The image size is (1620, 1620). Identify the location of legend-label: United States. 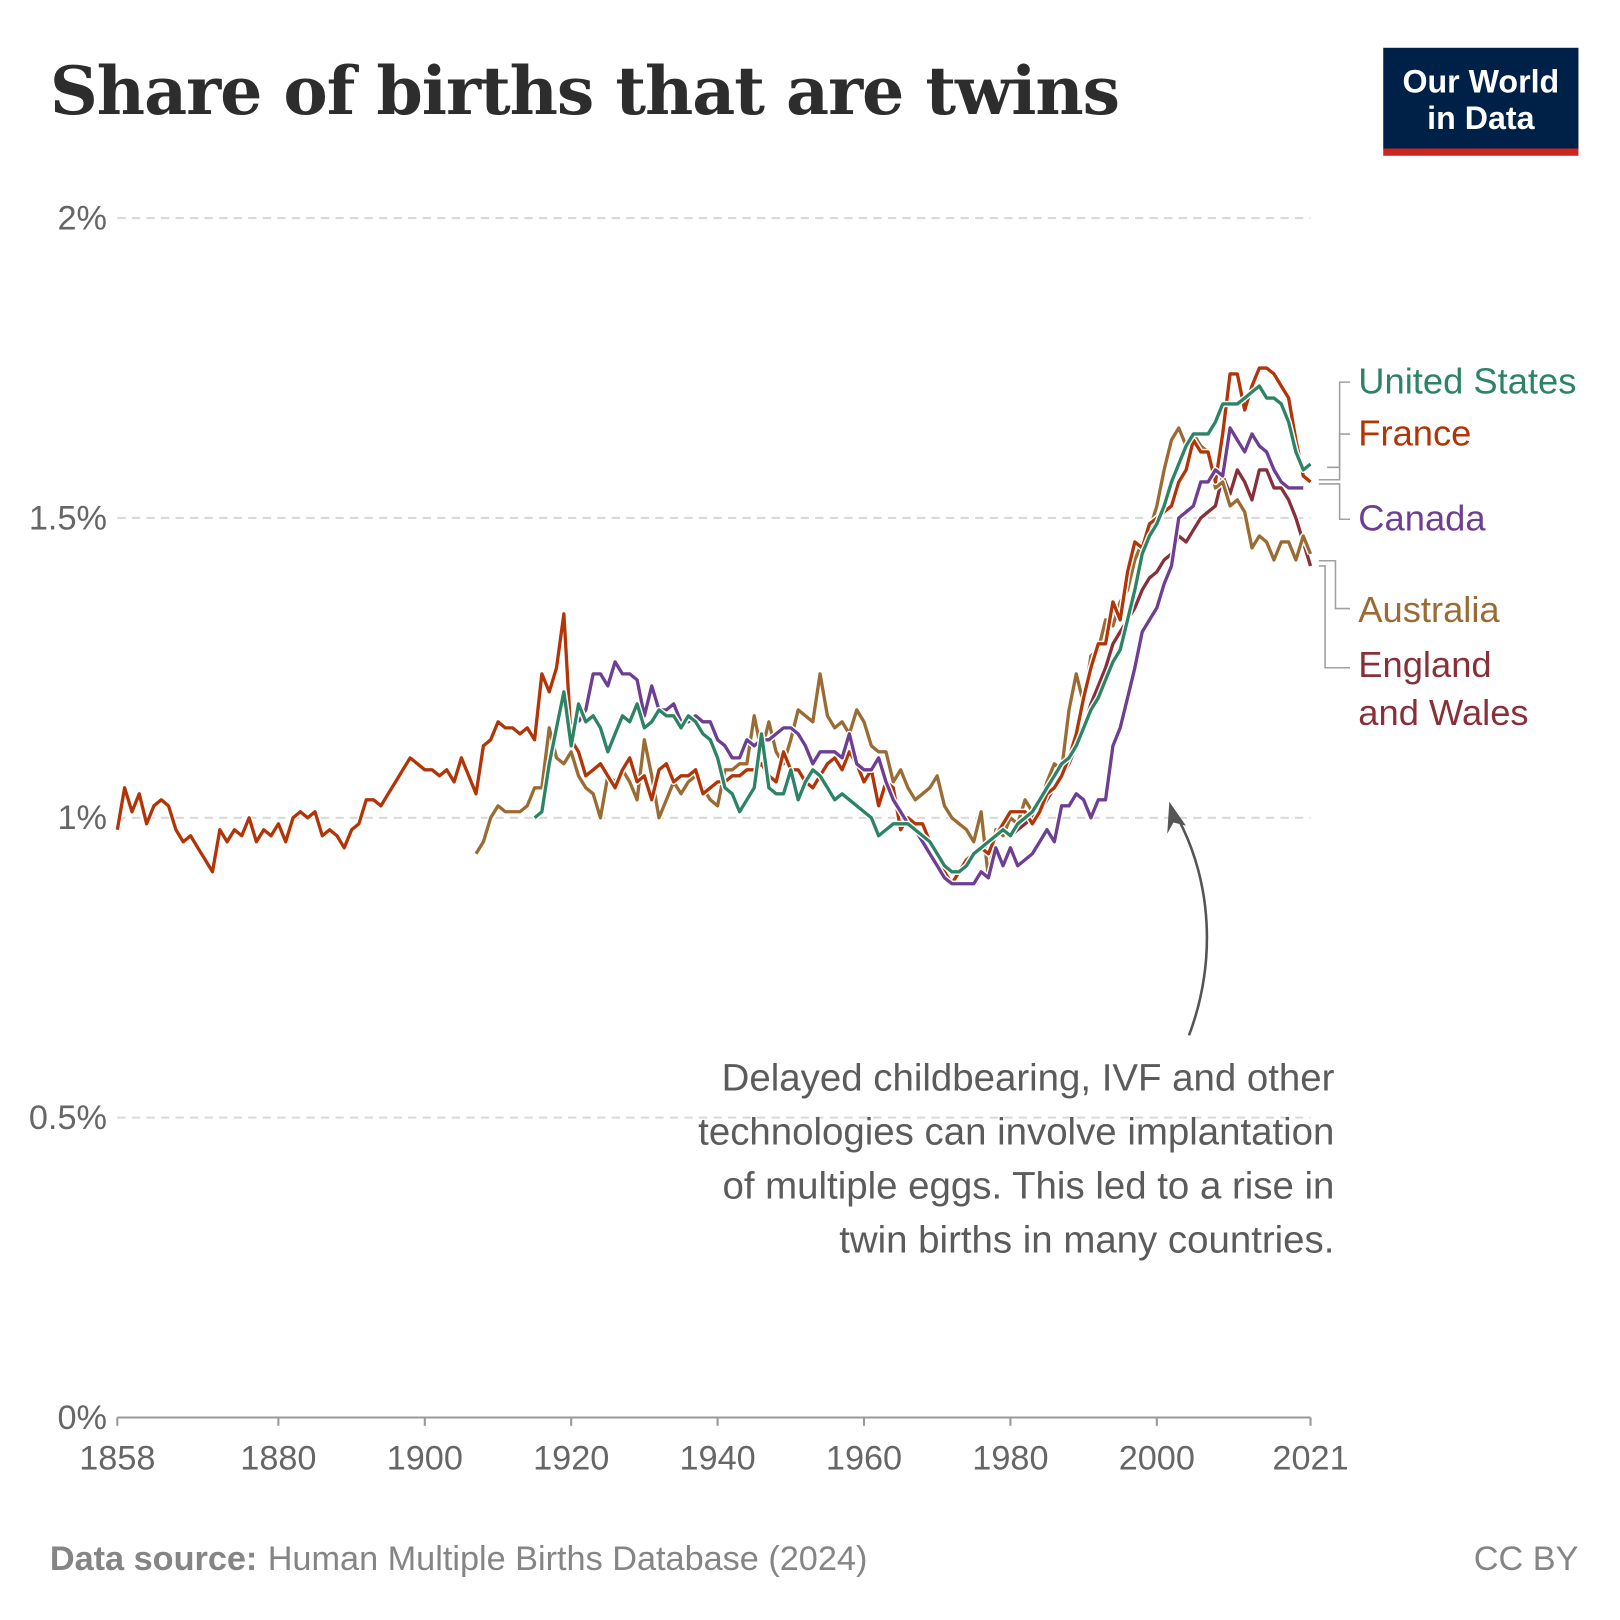
(1467, 381).